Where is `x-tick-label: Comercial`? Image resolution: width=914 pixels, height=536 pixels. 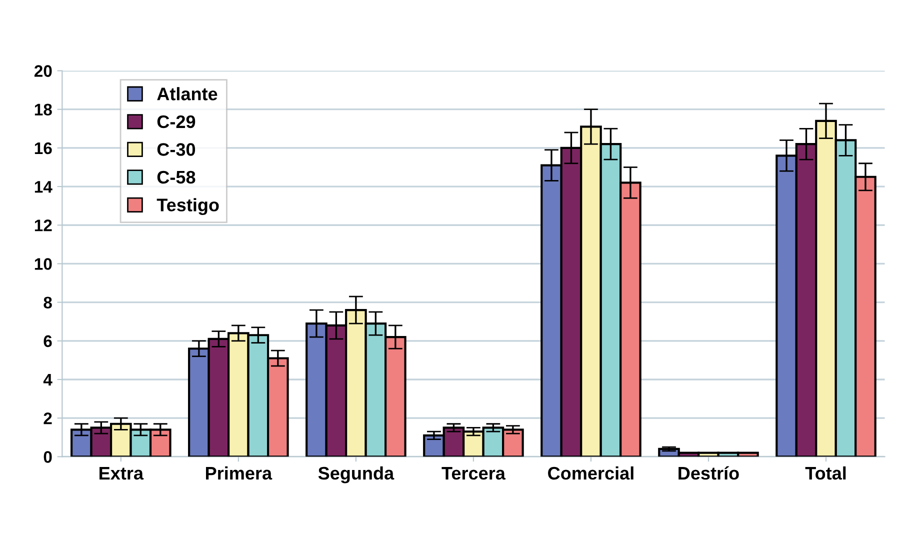
x-tick-label: Comercial is located at coordinates (591, 473).